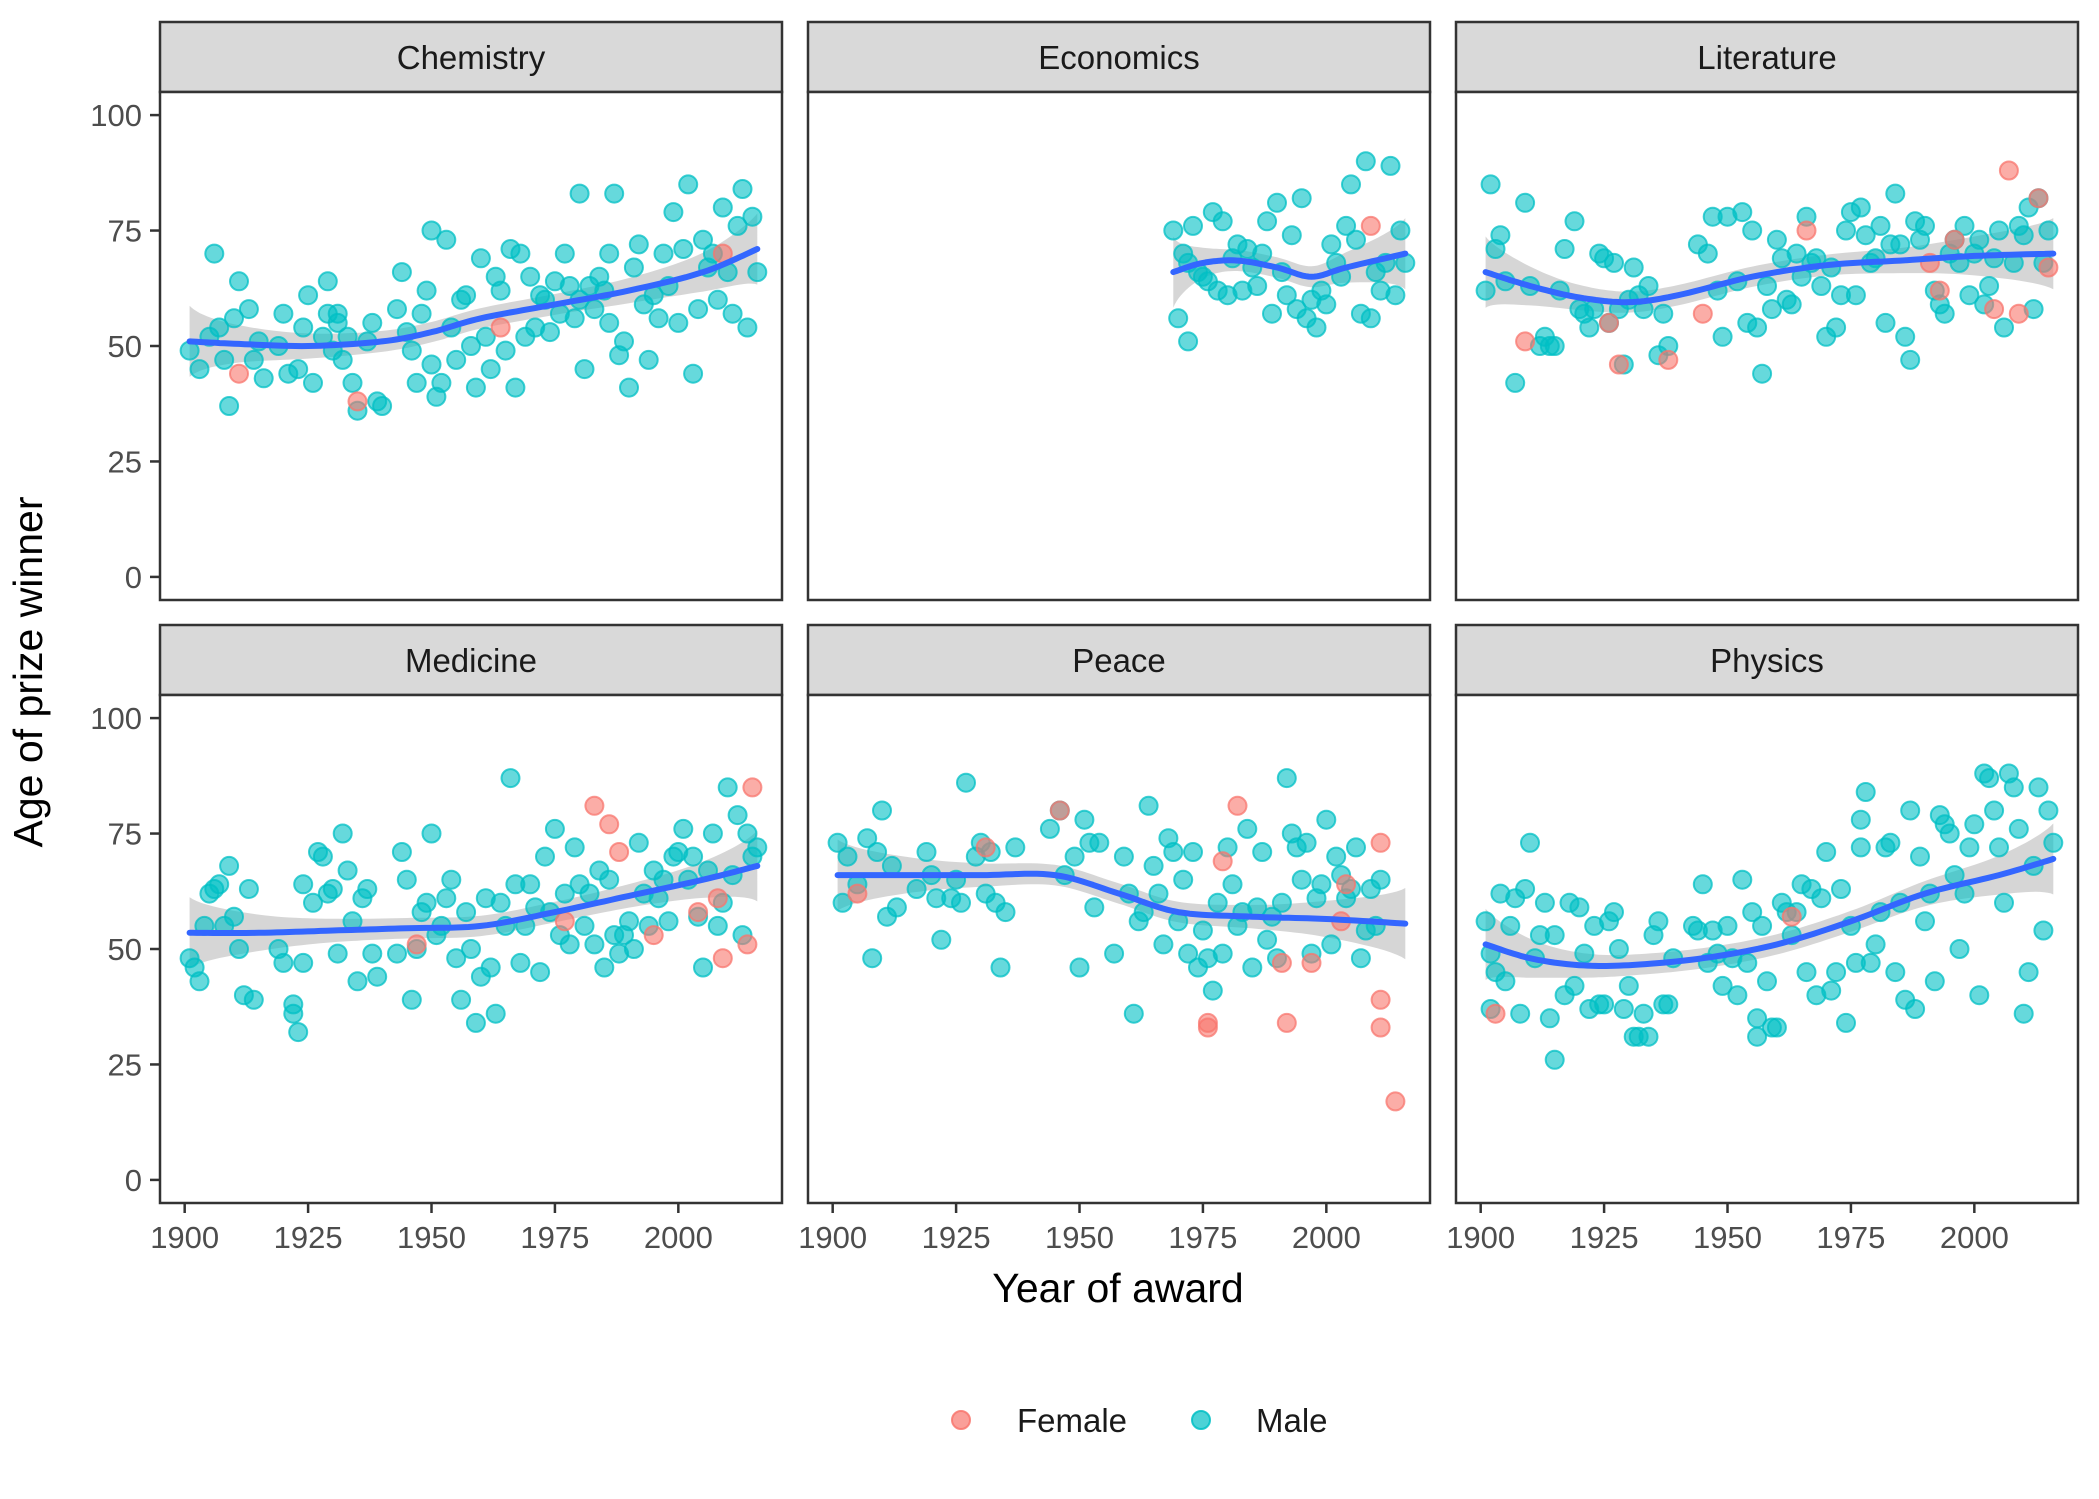  What do you see at coordinates (473, 899) in the screenshot?
I see `trend-line-medicine` at bounding box center [473, 899].